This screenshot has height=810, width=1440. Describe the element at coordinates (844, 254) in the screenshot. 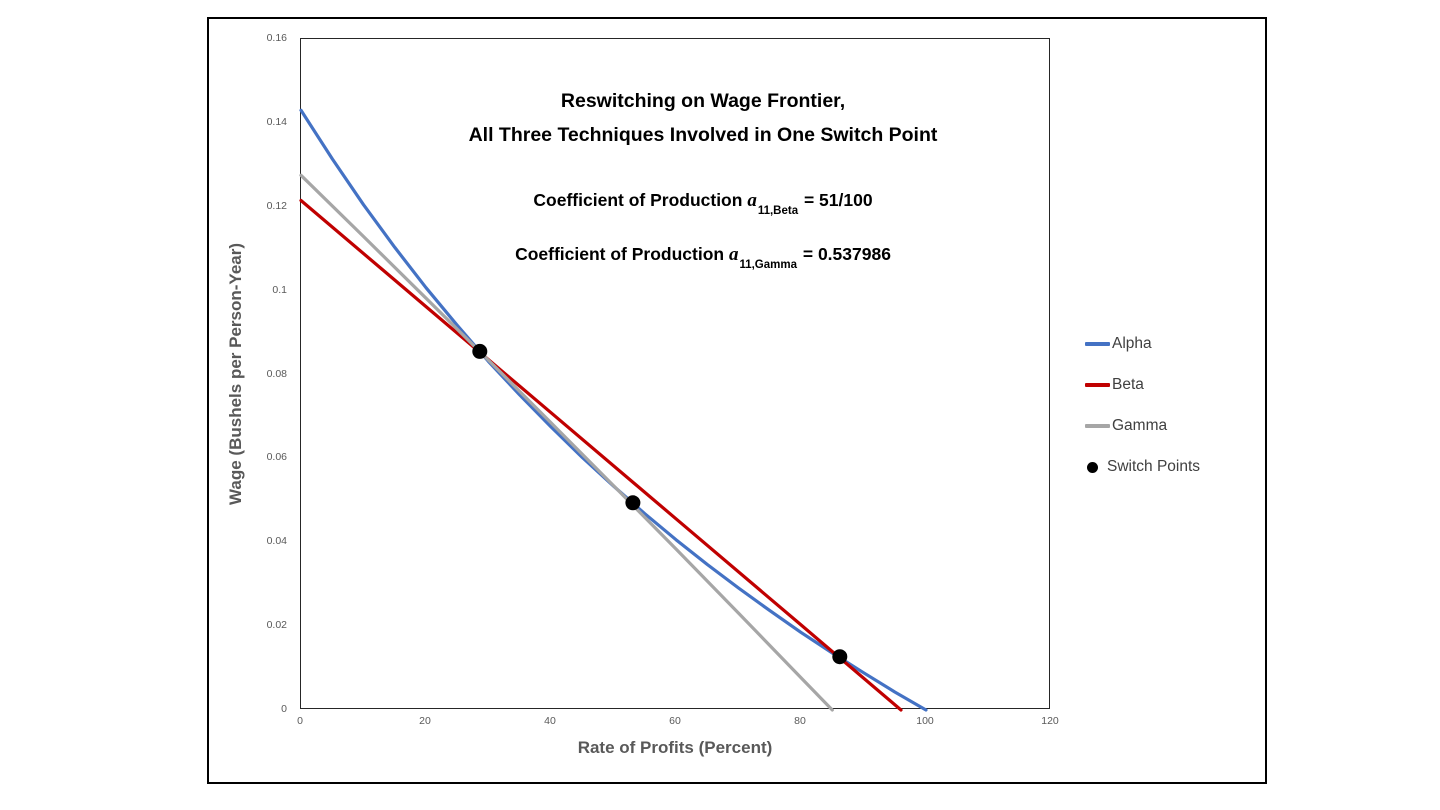

I see `annotation-value: = 0.537986` at that location.